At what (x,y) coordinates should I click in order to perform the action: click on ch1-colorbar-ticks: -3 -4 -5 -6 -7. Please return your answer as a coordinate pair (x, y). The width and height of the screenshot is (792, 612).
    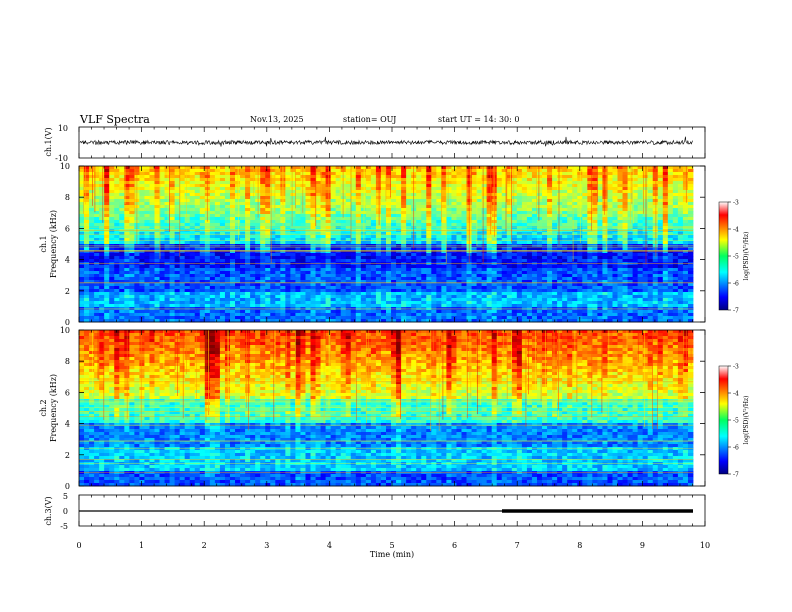
    Looking at the image, I should click on (733, 257).